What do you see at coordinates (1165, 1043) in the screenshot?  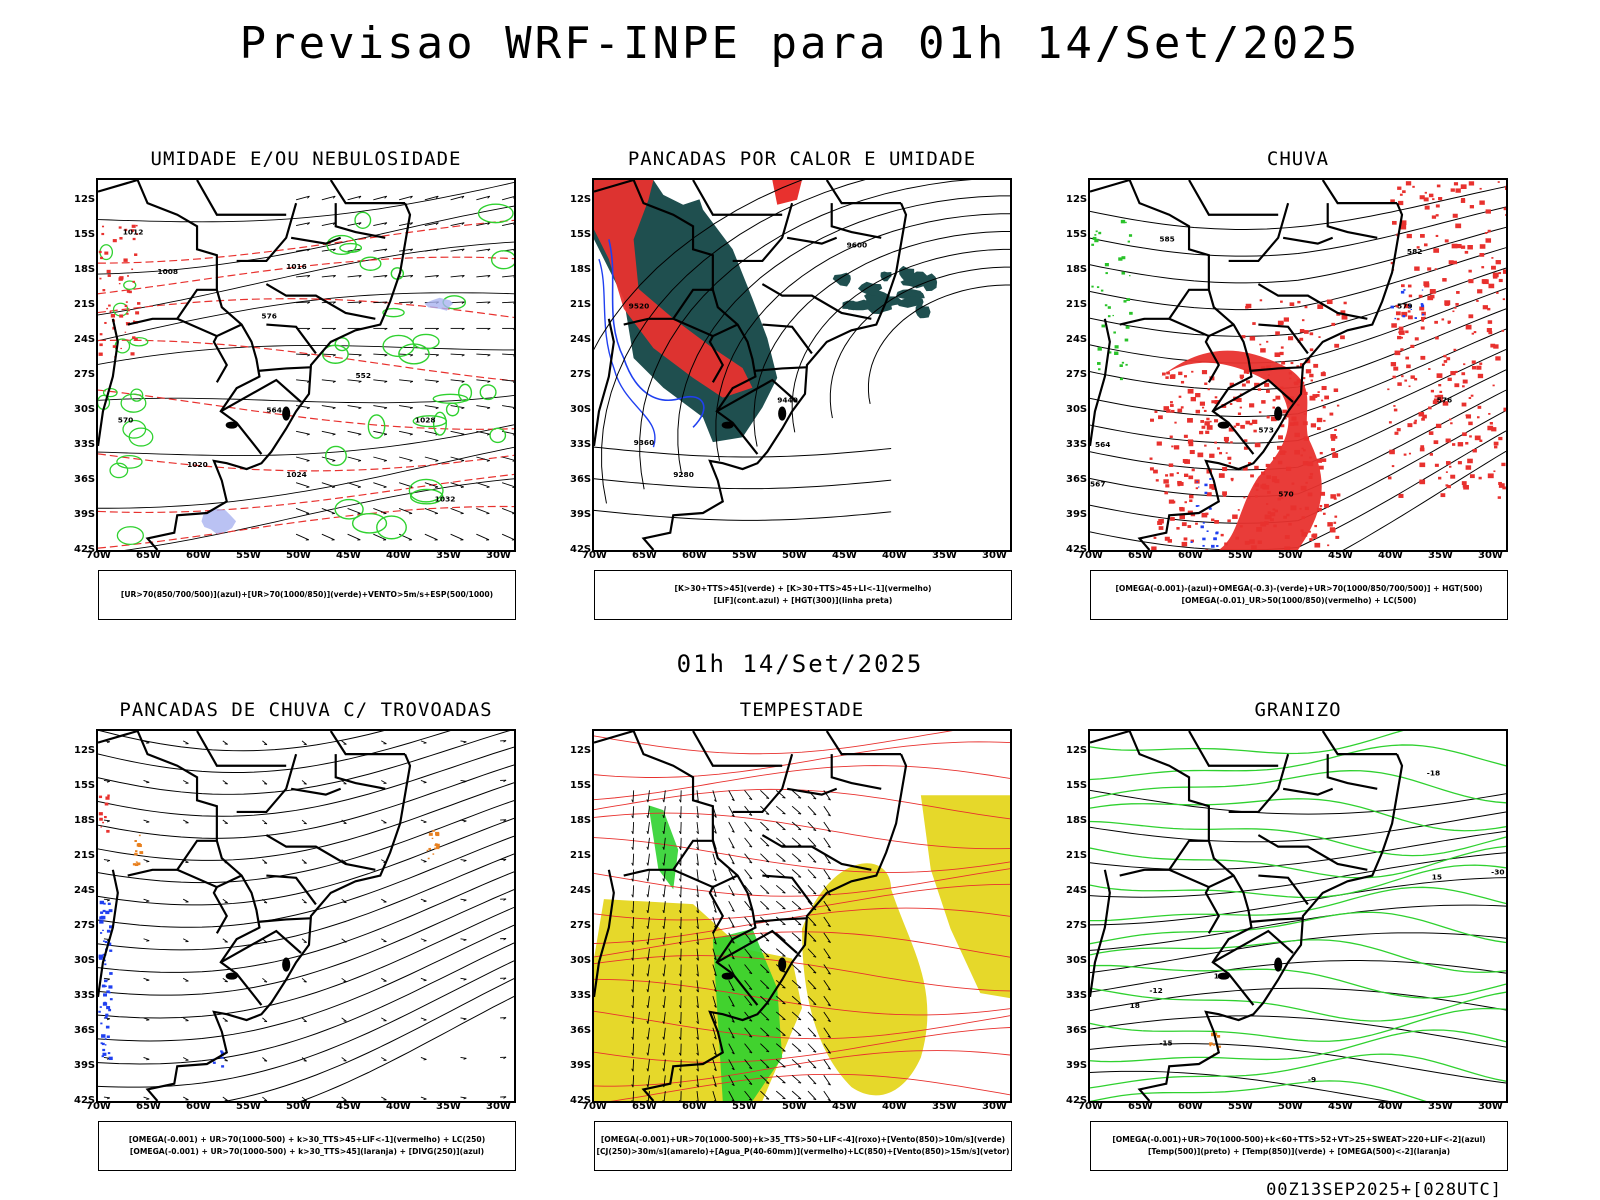 I see `contour-label: -15` at bounding box center [1165, 1043].